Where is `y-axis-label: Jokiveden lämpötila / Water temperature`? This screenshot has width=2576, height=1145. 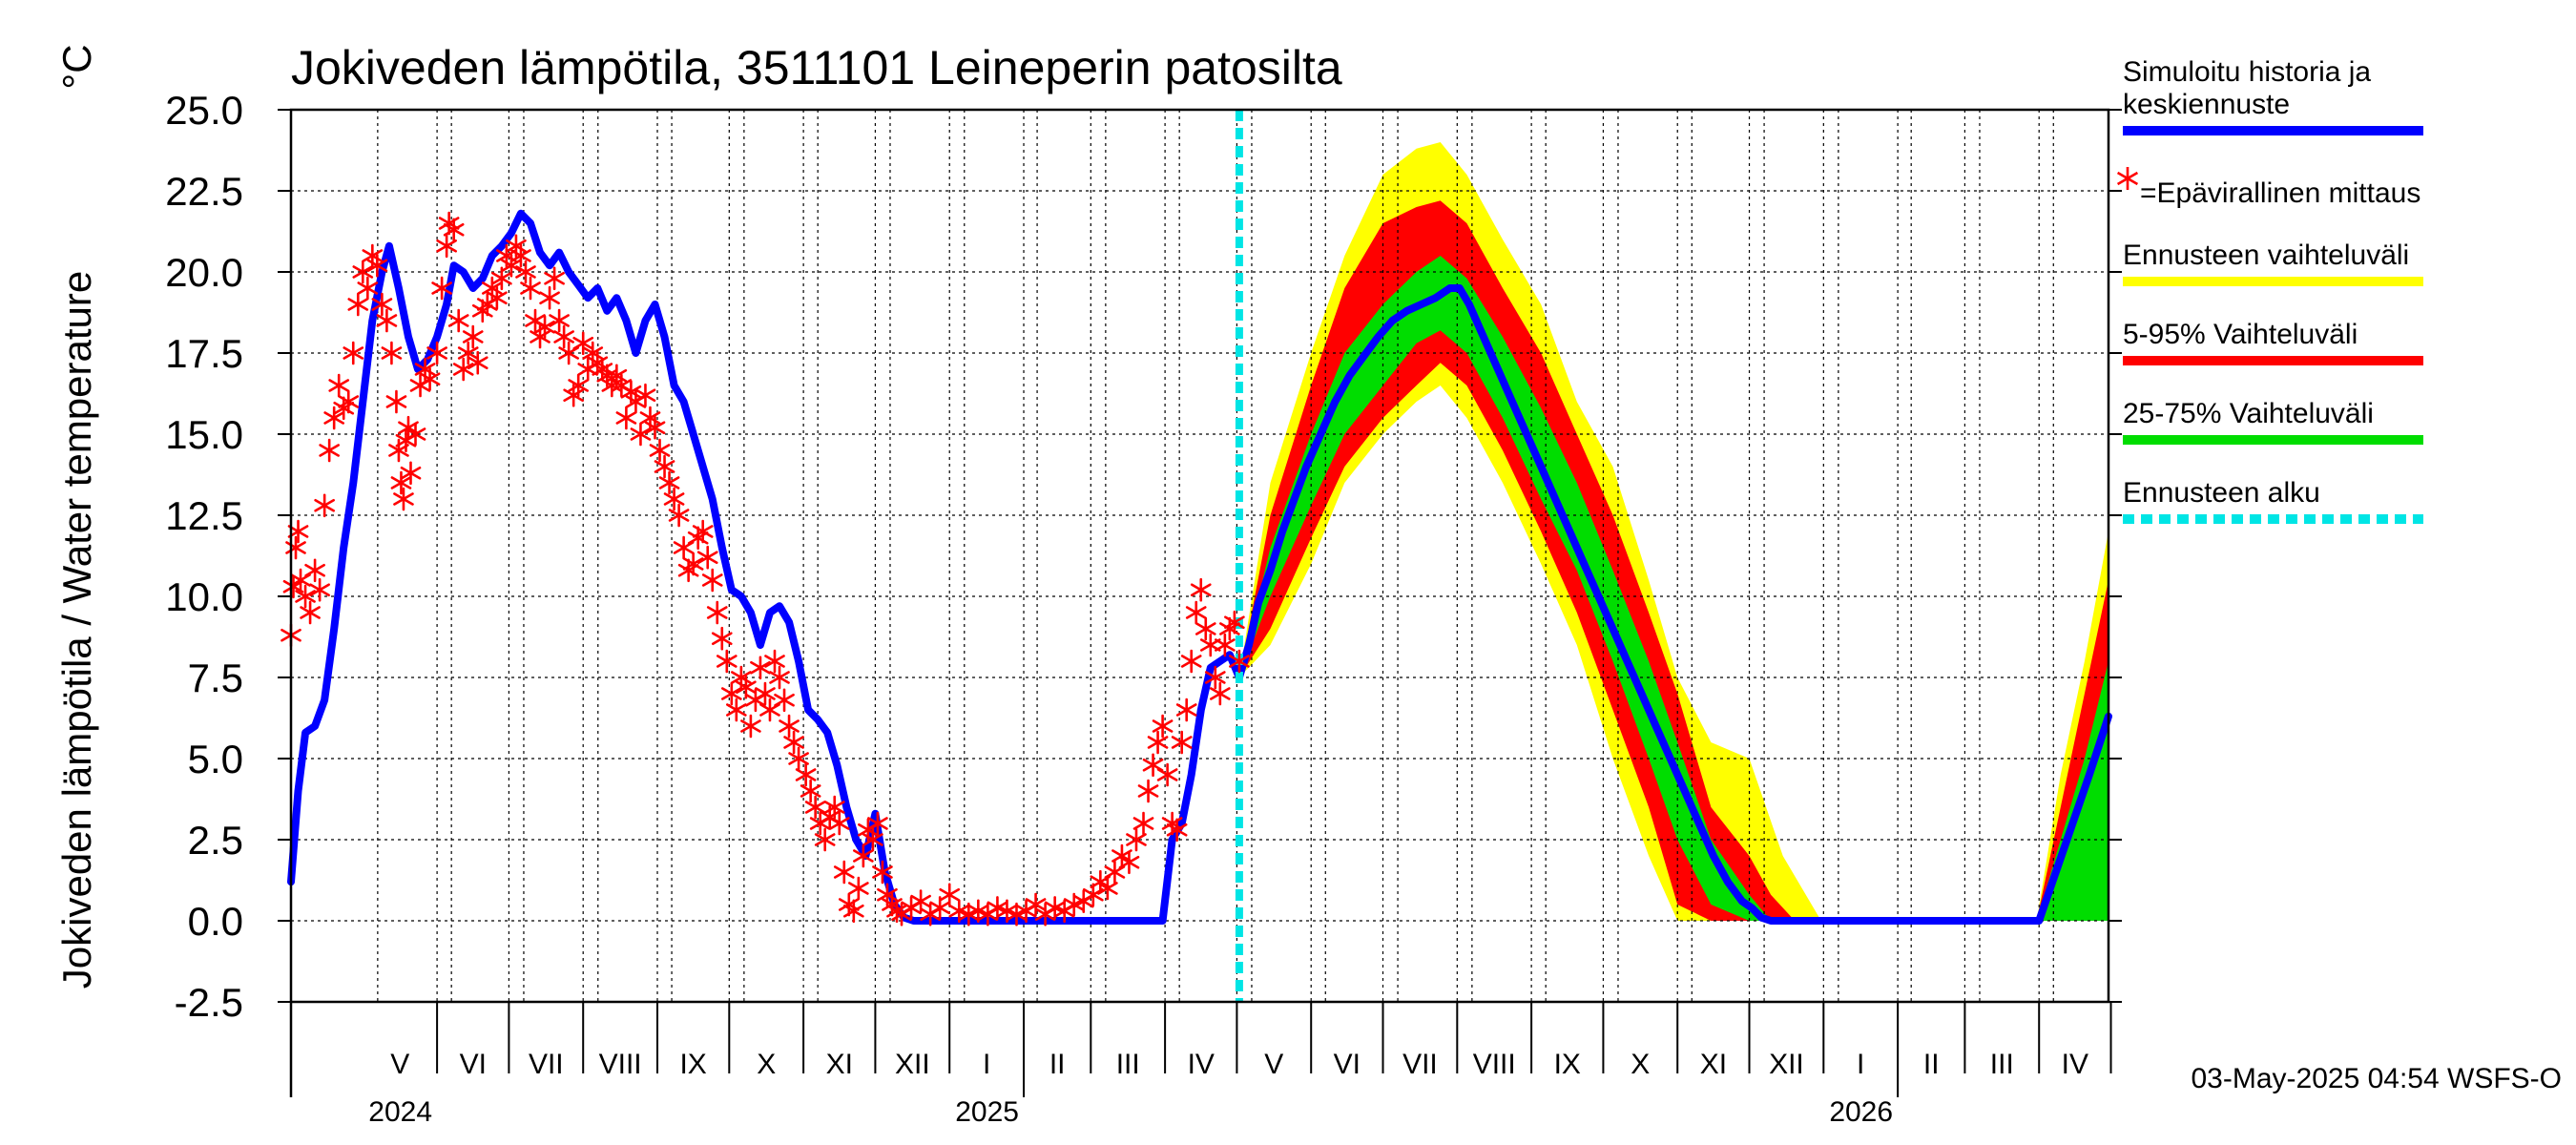 y-axis-label: Jokiveden lämpötila / Water temperature is located at coordinates (76, 630).